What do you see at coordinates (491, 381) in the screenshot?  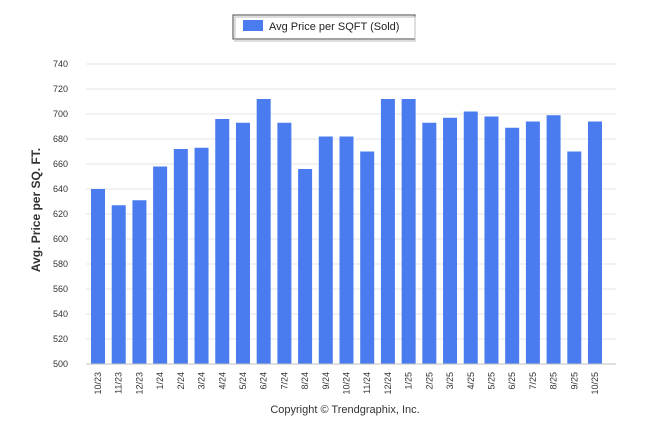 I see `x-tick-label: 5/25` at bounding box center [491, 381].